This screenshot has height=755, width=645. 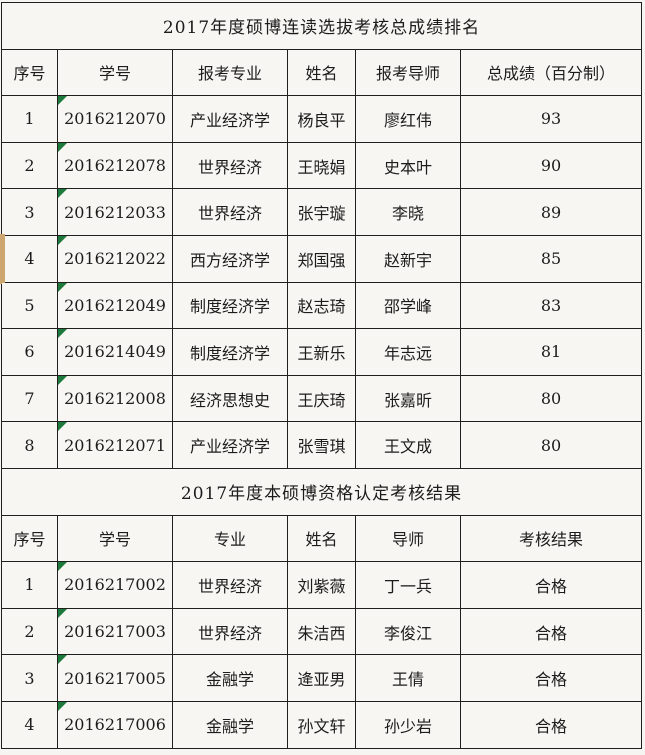 I want to click on advisor-cell: 王倩, so click(x=408, y=678).